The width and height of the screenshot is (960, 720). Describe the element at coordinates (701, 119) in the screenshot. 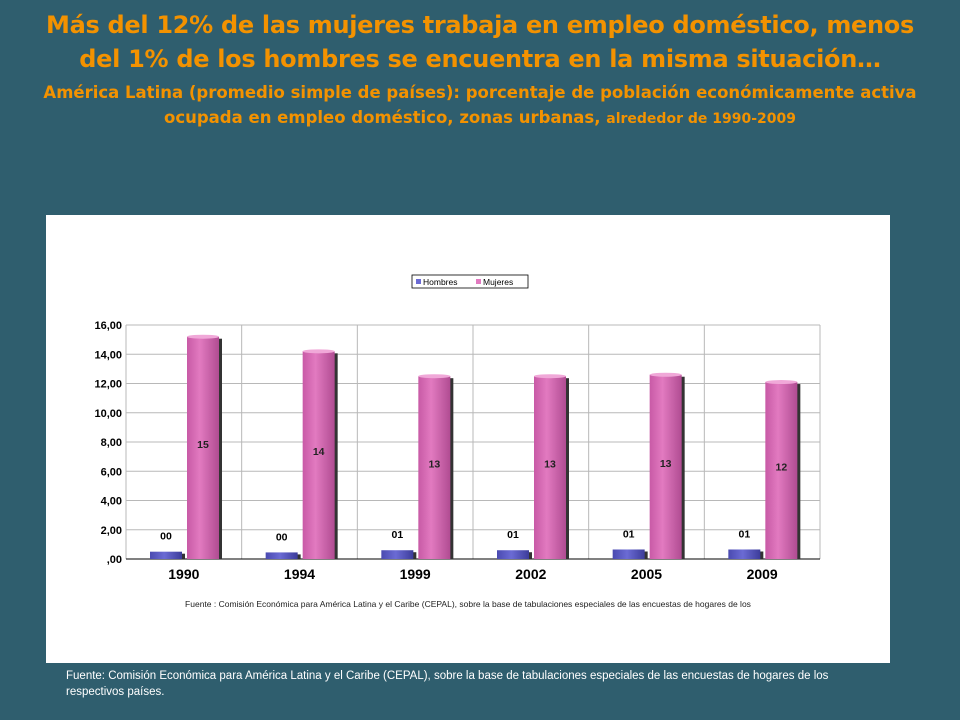

I see `subtitle-small: alrededor de 1990-2009` at that location.